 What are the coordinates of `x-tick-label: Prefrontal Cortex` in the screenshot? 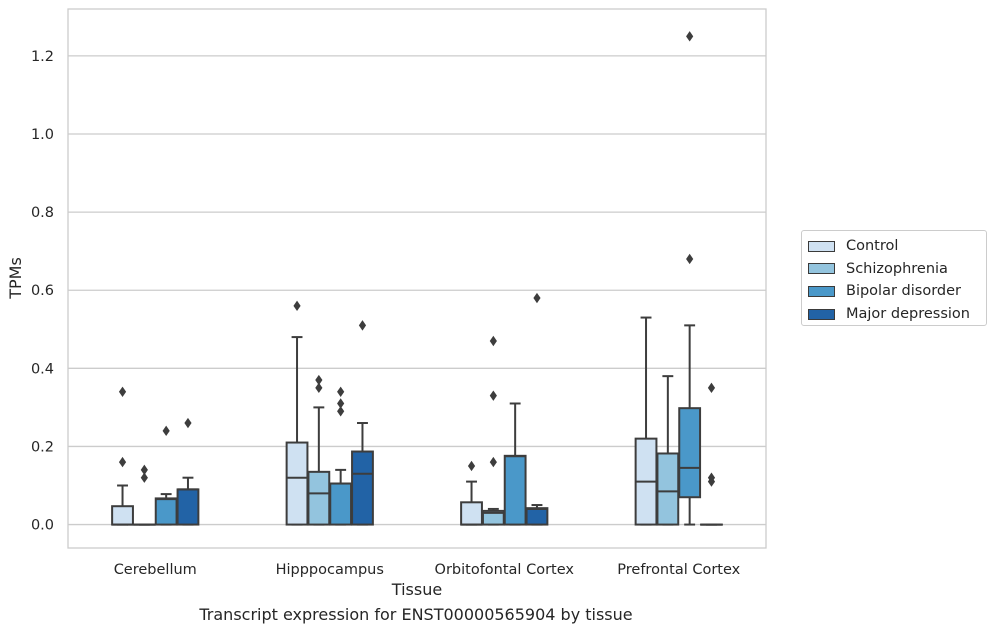 It's located at (678, 570).